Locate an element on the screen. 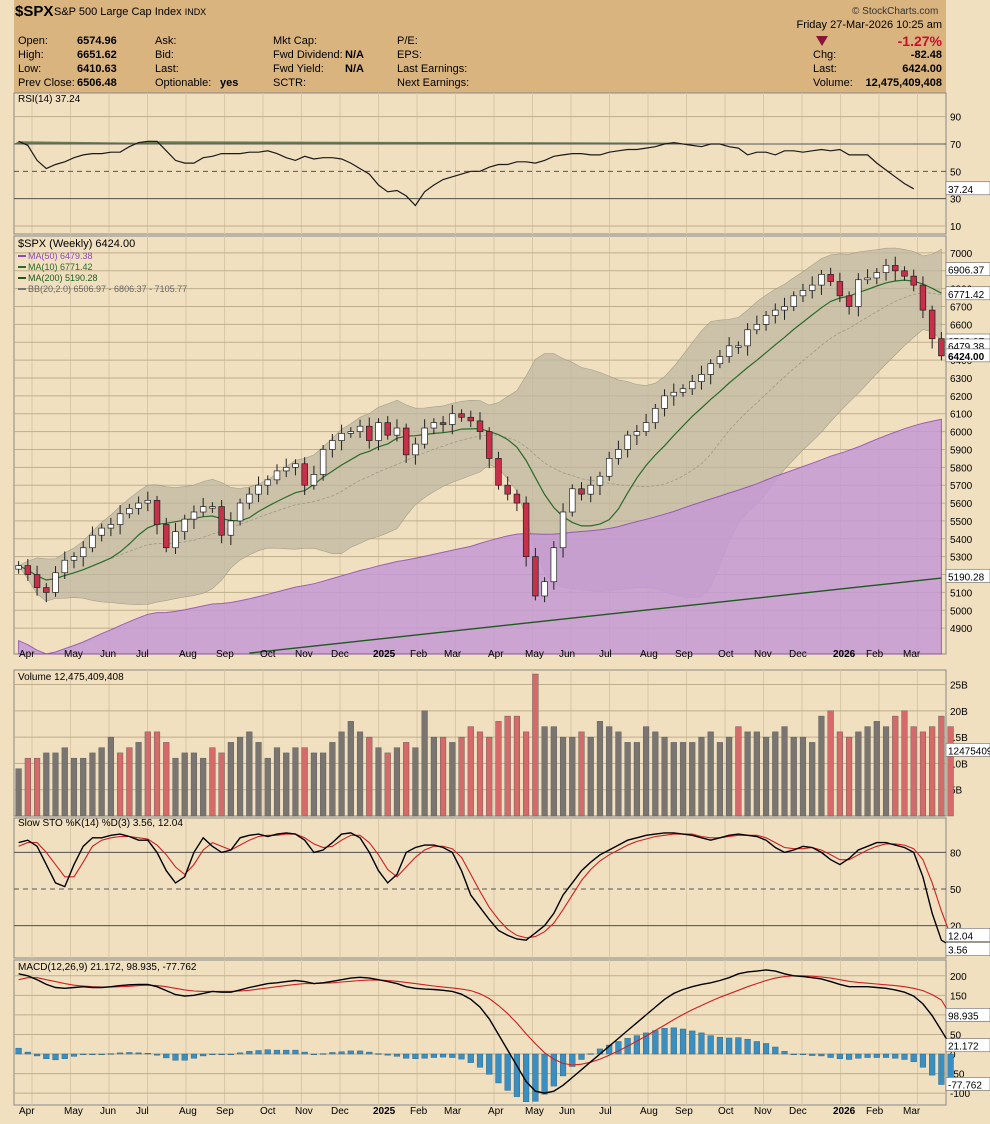  next-earnings-label: Next Earnings: is located at coordinates (433, 83).